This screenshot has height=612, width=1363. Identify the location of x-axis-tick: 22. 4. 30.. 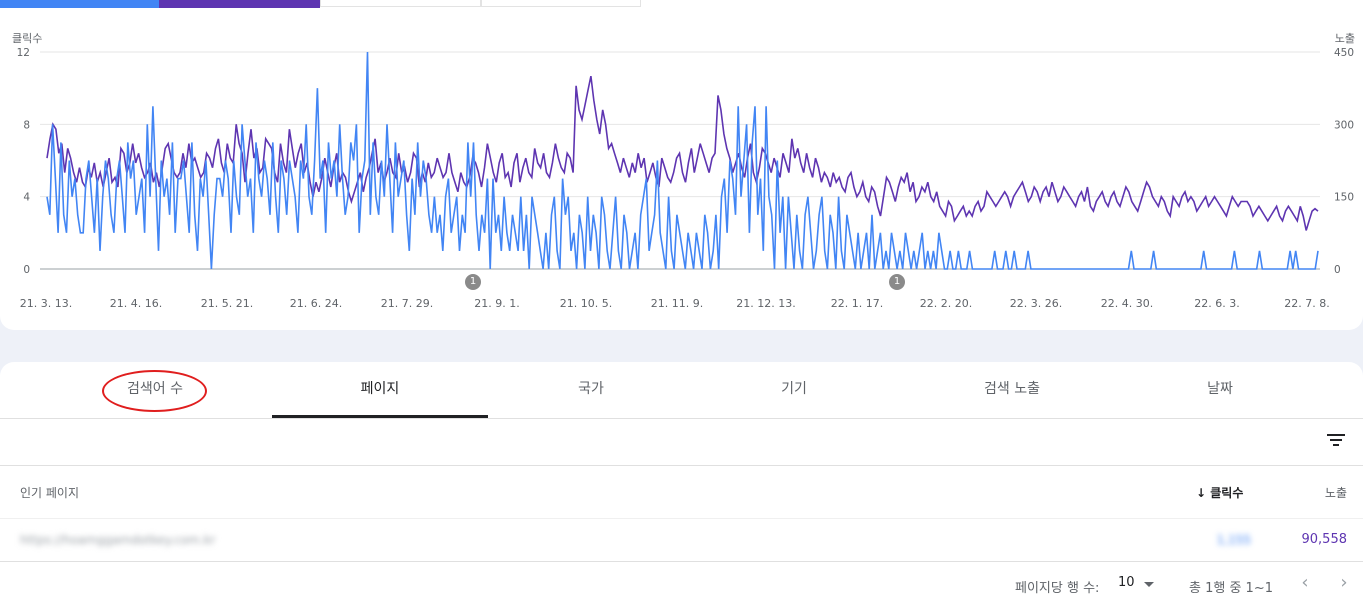
(1127, 303).